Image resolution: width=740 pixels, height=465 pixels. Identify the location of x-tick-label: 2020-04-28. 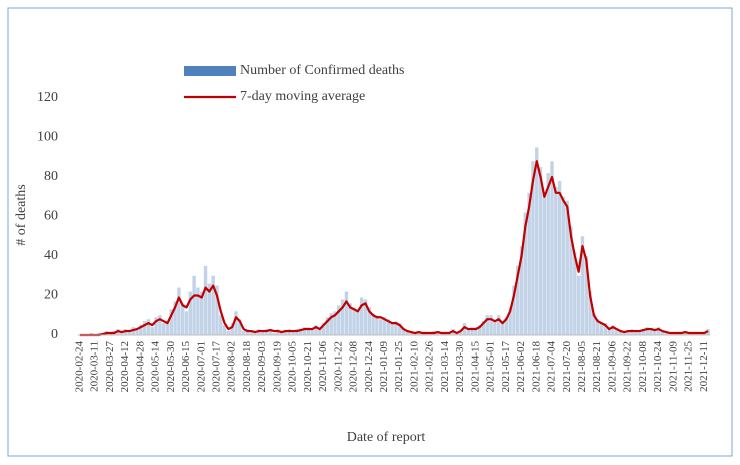
(140, 367).